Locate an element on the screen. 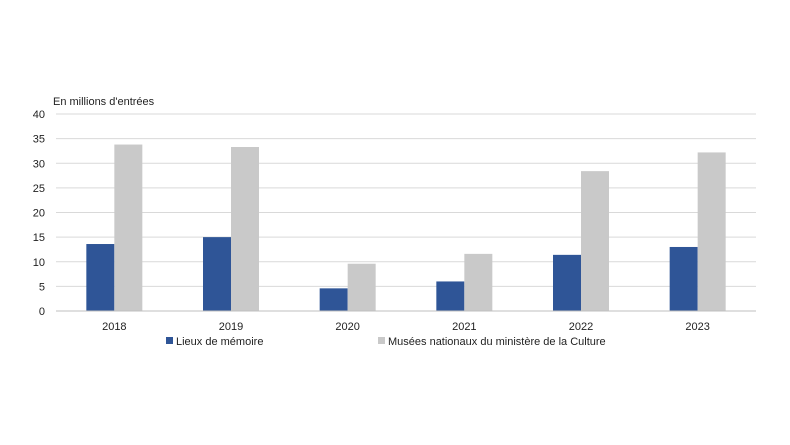 This screenshot has height=445, width=790. bar-musees-nationaux-2023 is located at coordinates (711, 231).